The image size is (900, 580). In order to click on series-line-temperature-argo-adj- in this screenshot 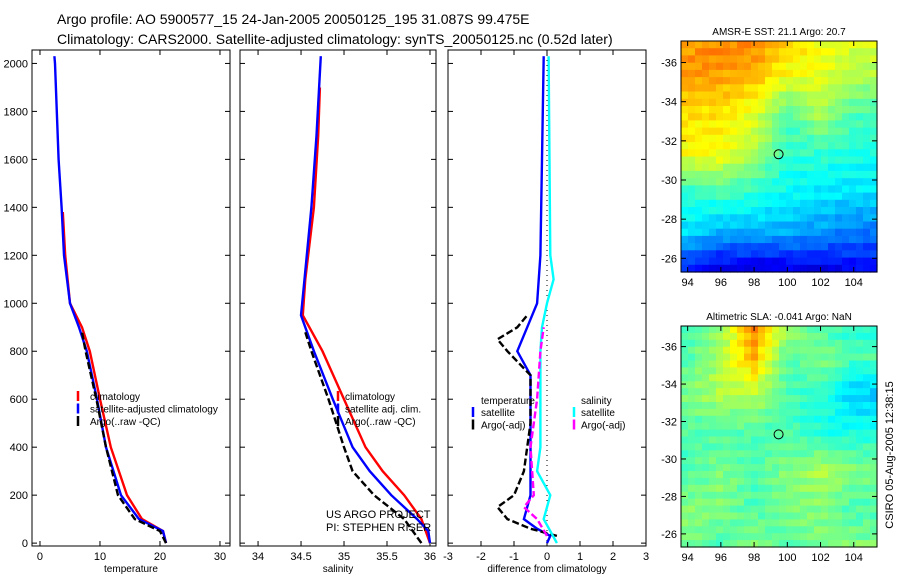, I will do `click(526, 426)`.